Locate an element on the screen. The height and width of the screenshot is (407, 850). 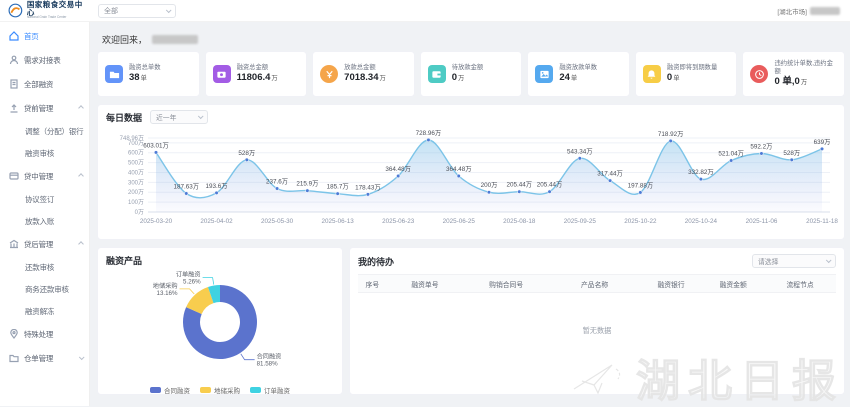
pie-chart-title: 融资产品 is located at coordinates (124, 260).